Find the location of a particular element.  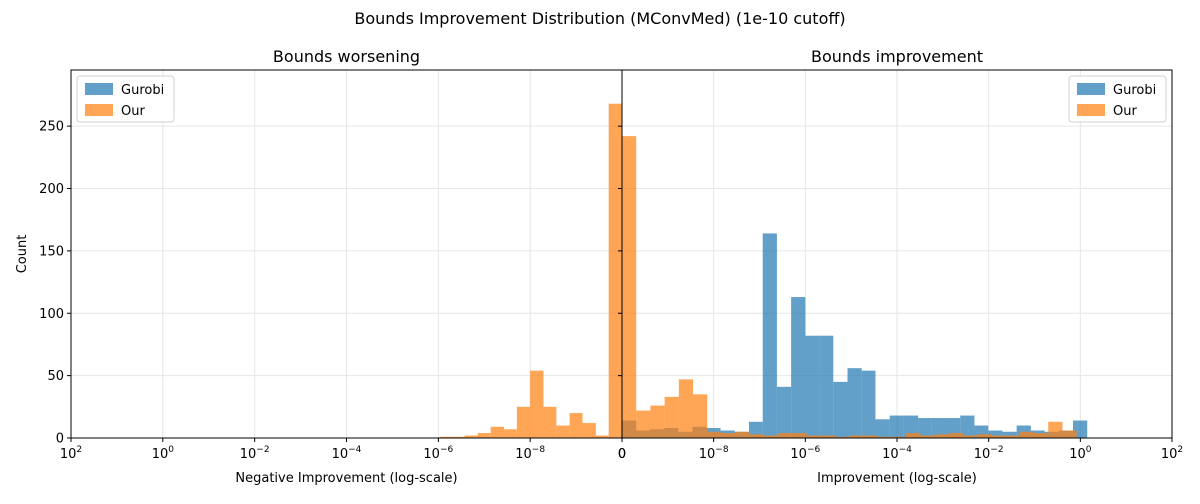

panel-right-title: Bounds improvement is located at coordinates (897, 56).